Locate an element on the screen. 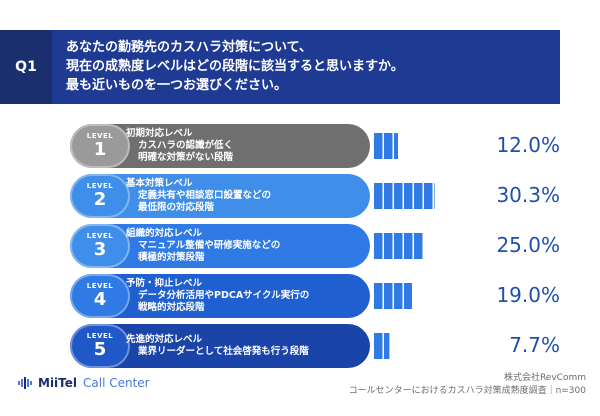 The width and height of the screenshot is (600, 416). level-row-2: LEVEL 2 基本対策レベル 定義共有や相談窓口設置などの 最低限の対応段階 is located at coordinates (220, 196).